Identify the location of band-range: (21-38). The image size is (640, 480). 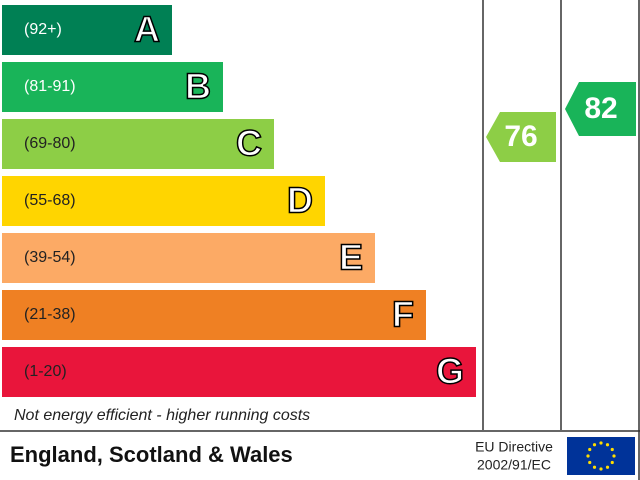
(50, 314).